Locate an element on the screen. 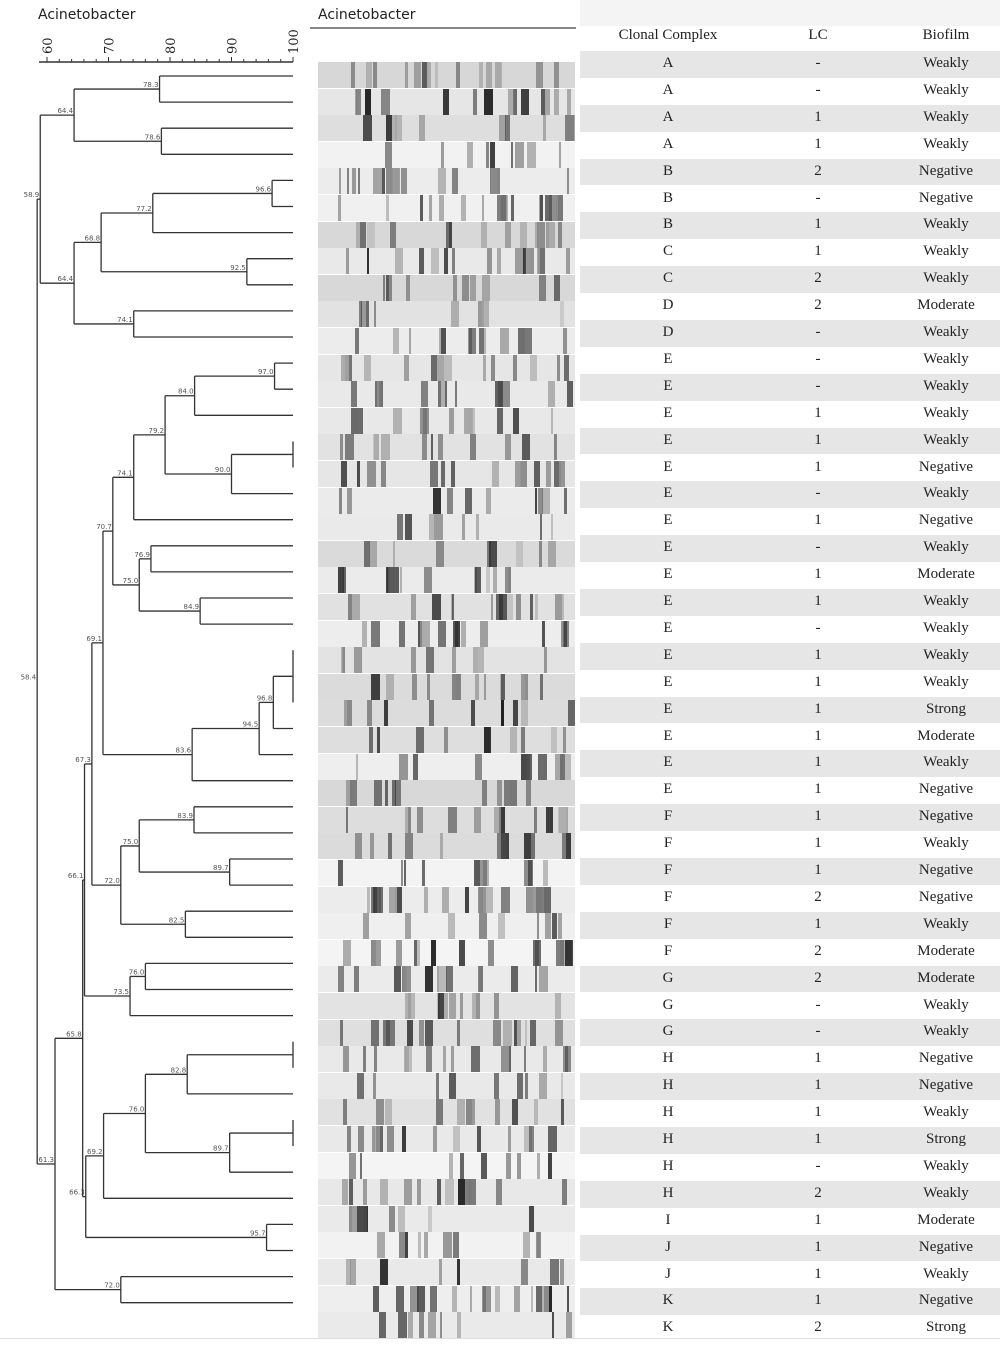  table-row: E 1 Strong is located at coordinates (790, 710).